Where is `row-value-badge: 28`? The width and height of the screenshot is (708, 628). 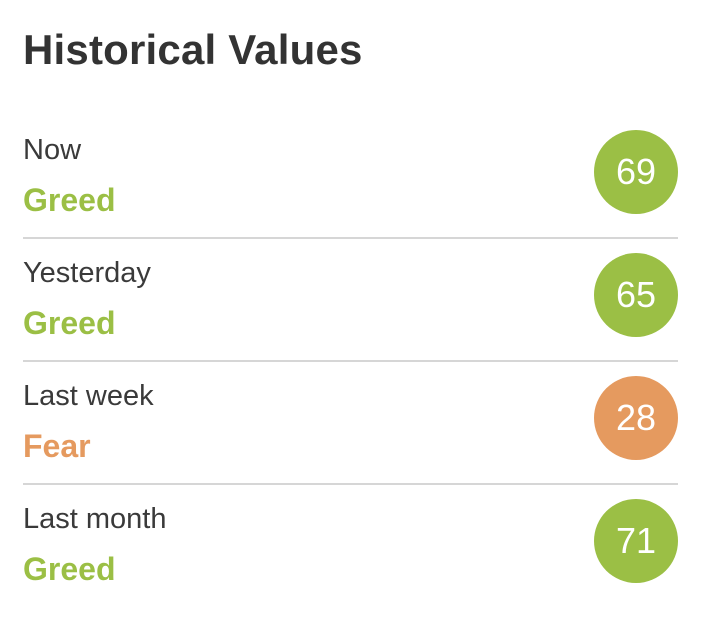 row-value-badge: 28 is located at coordinates (636, 418).